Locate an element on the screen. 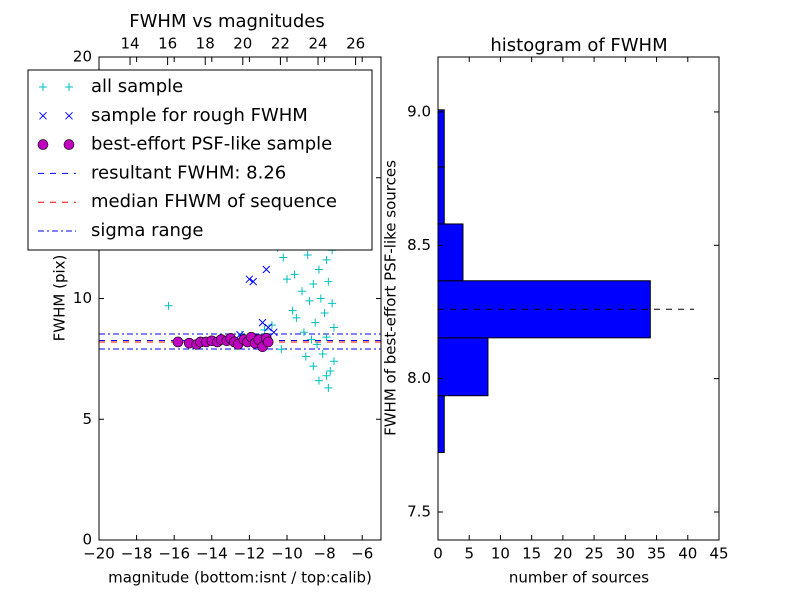 The width and height of the screenshot is (800, 600). legend-label: best-effort PSF-like sample is located at coordinates (211, 144).